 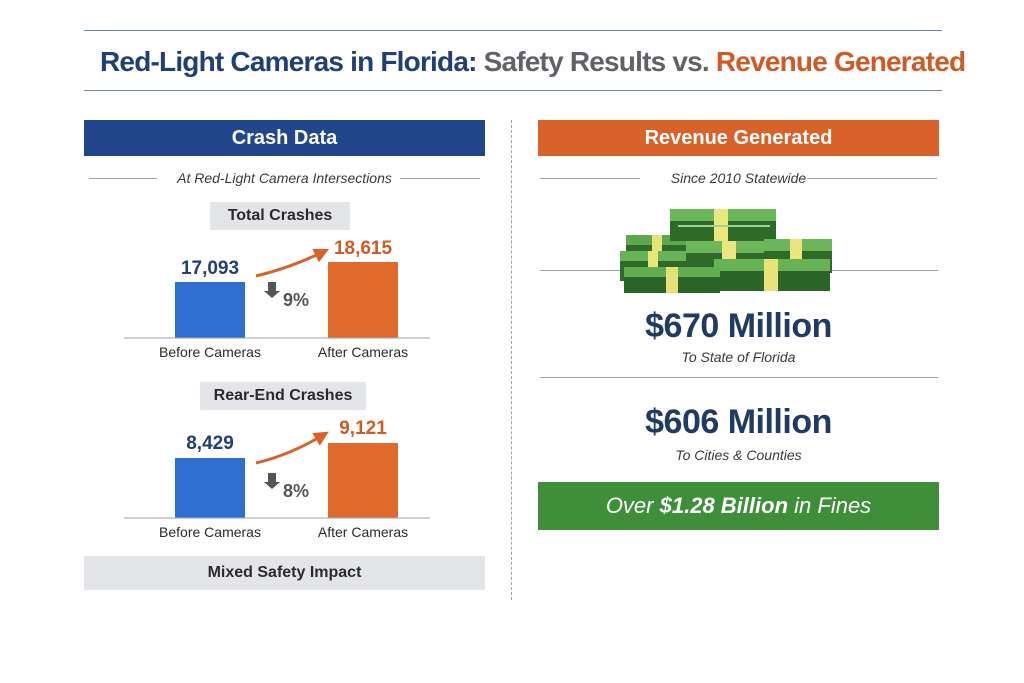 I want to click on total-crashes-after-label: After Cameras, so click(x=363, y=352).